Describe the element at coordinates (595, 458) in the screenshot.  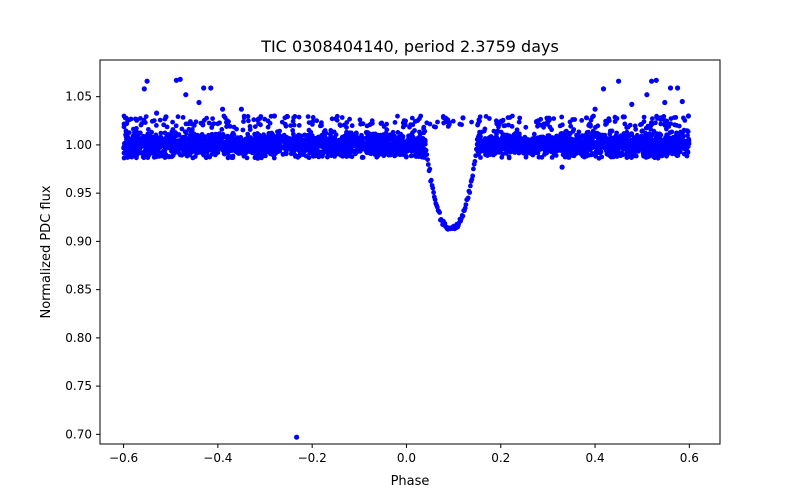
I see `x-tick-label: 0.4` at that location.